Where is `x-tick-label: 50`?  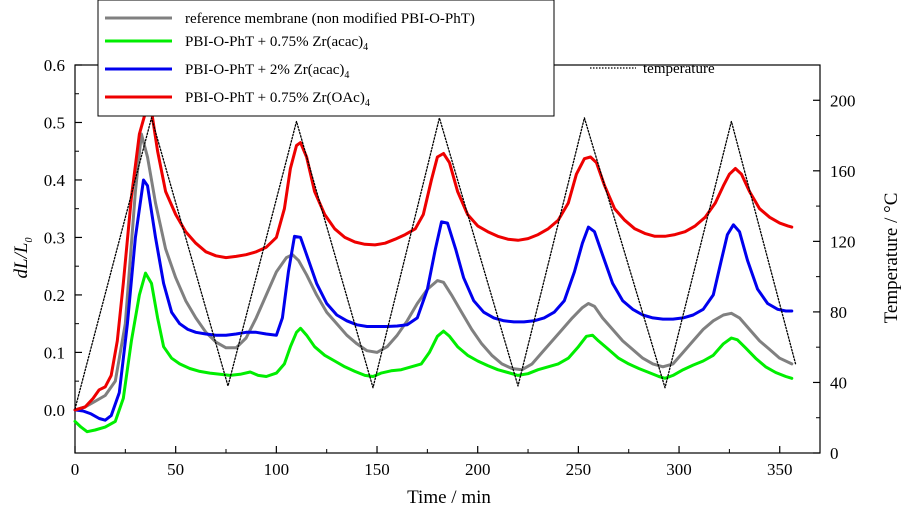
x-tick-label: 50 is located at coordinates (175, 469).